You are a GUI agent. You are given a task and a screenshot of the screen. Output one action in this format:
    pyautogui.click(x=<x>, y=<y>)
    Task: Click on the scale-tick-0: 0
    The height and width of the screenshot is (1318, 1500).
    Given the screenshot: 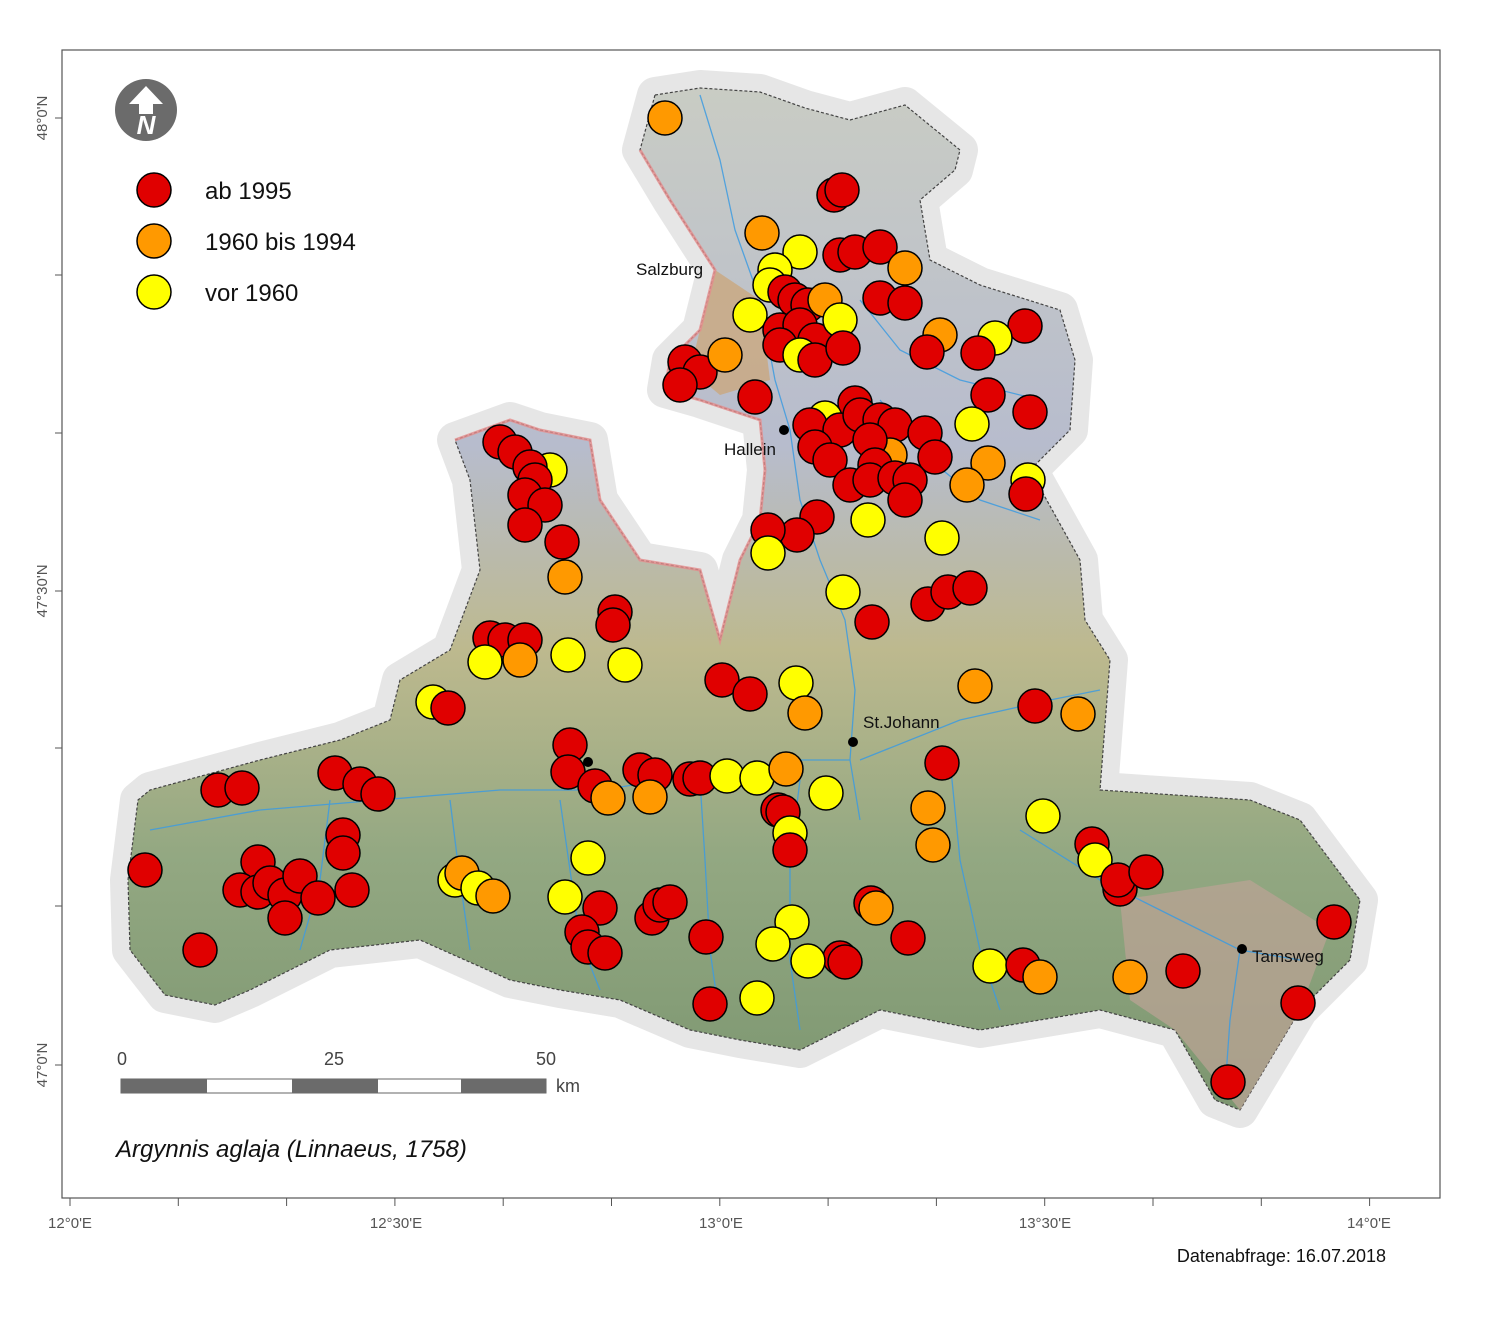 What is the action you would take?
    pyautogui.click(x=122, y=1059)
    